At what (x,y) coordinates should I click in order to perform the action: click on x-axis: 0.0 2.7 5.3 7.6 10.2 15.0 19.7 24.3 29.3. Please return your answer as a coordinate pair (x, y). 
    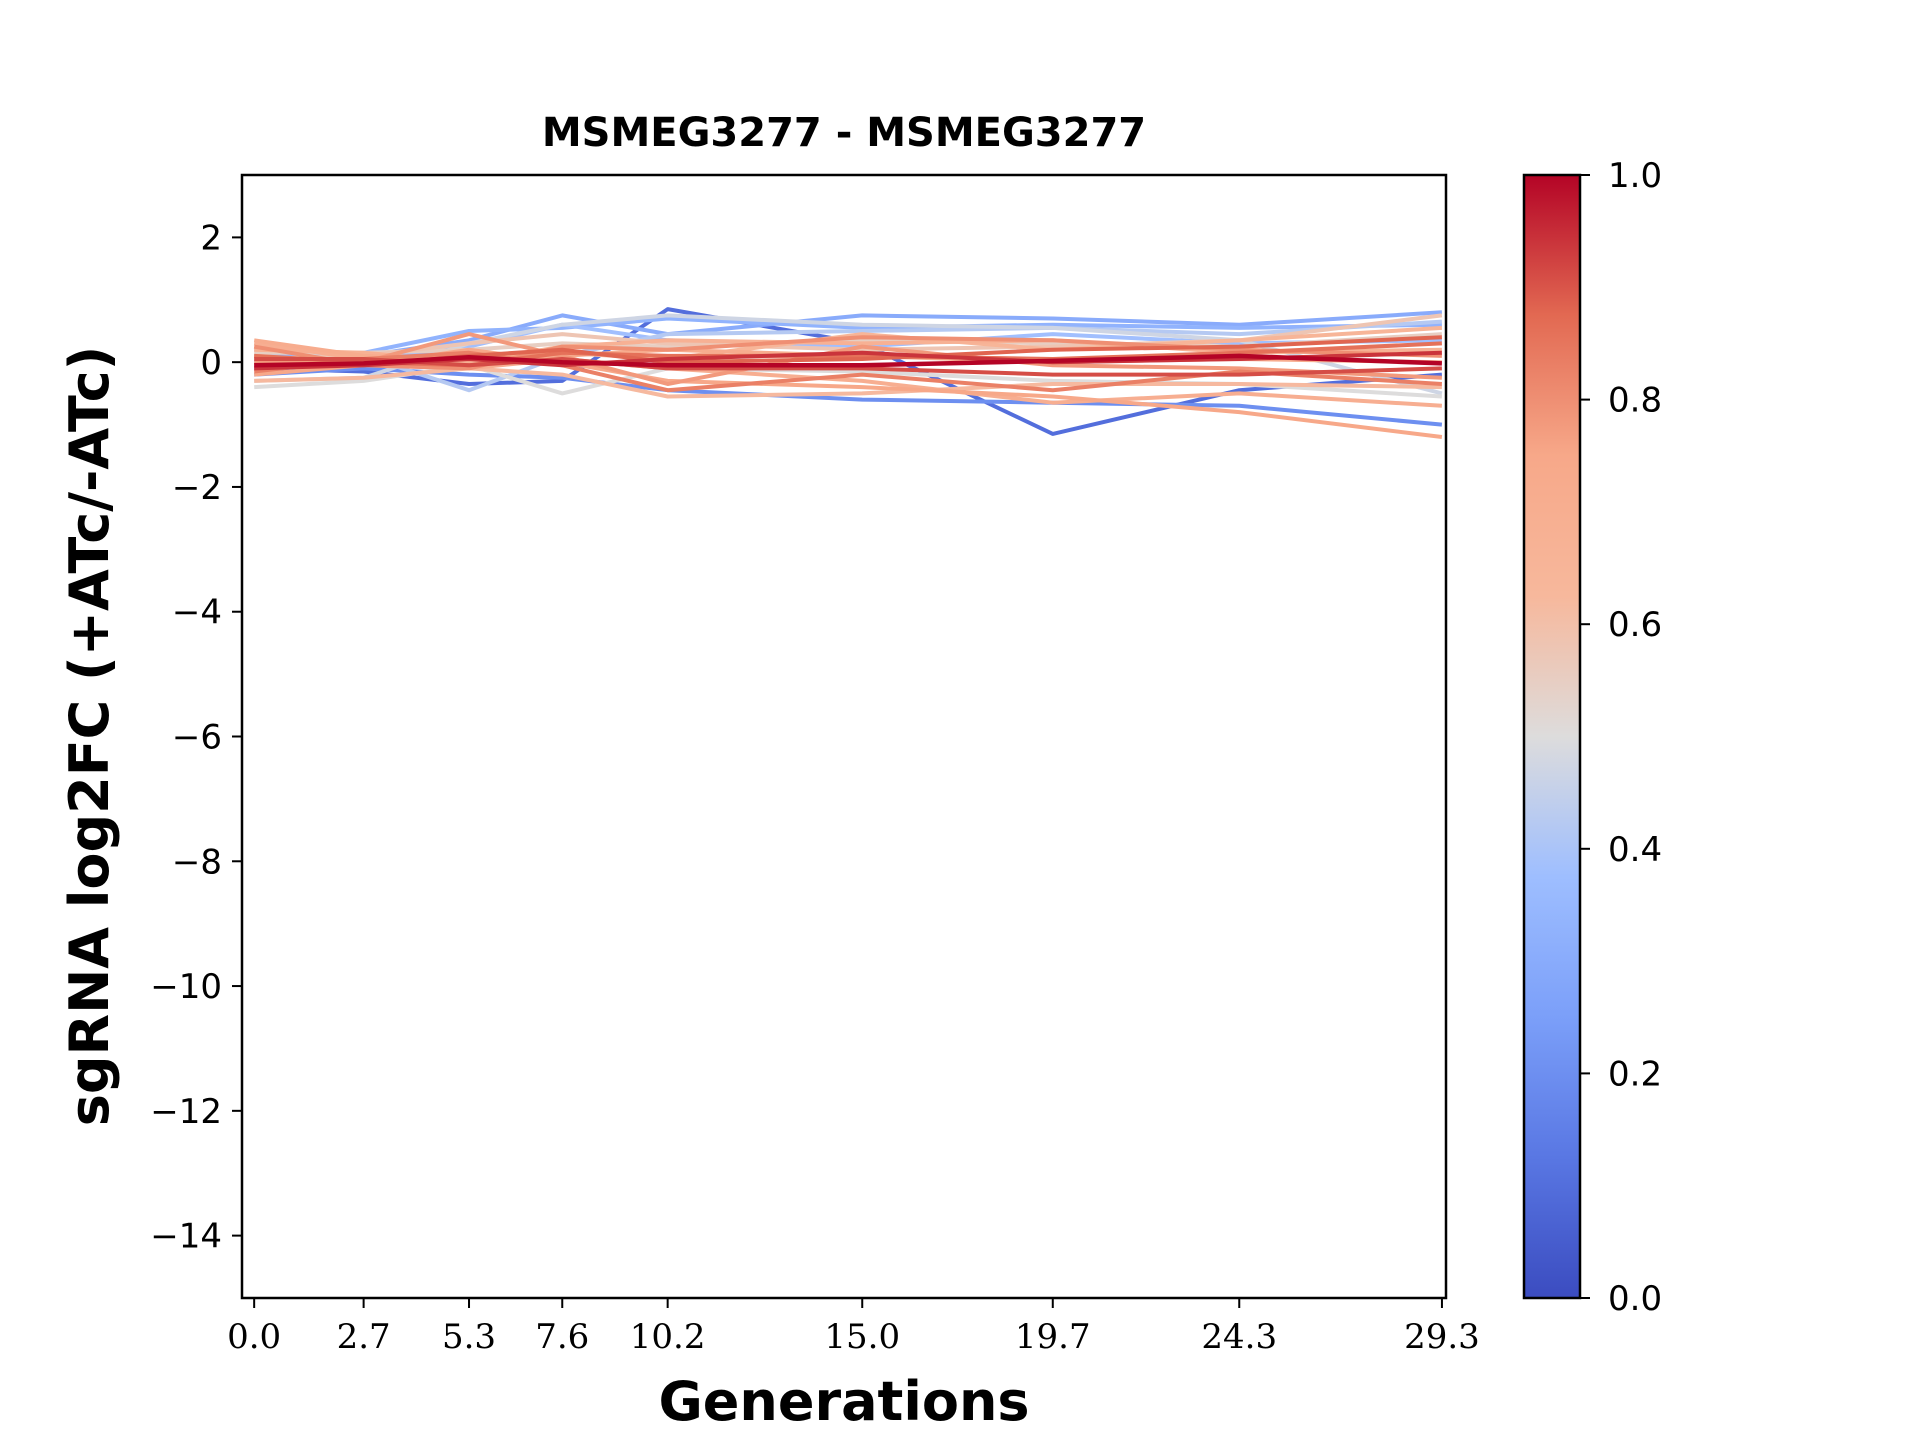
    Looking at the image, I should click on (853, 1327).